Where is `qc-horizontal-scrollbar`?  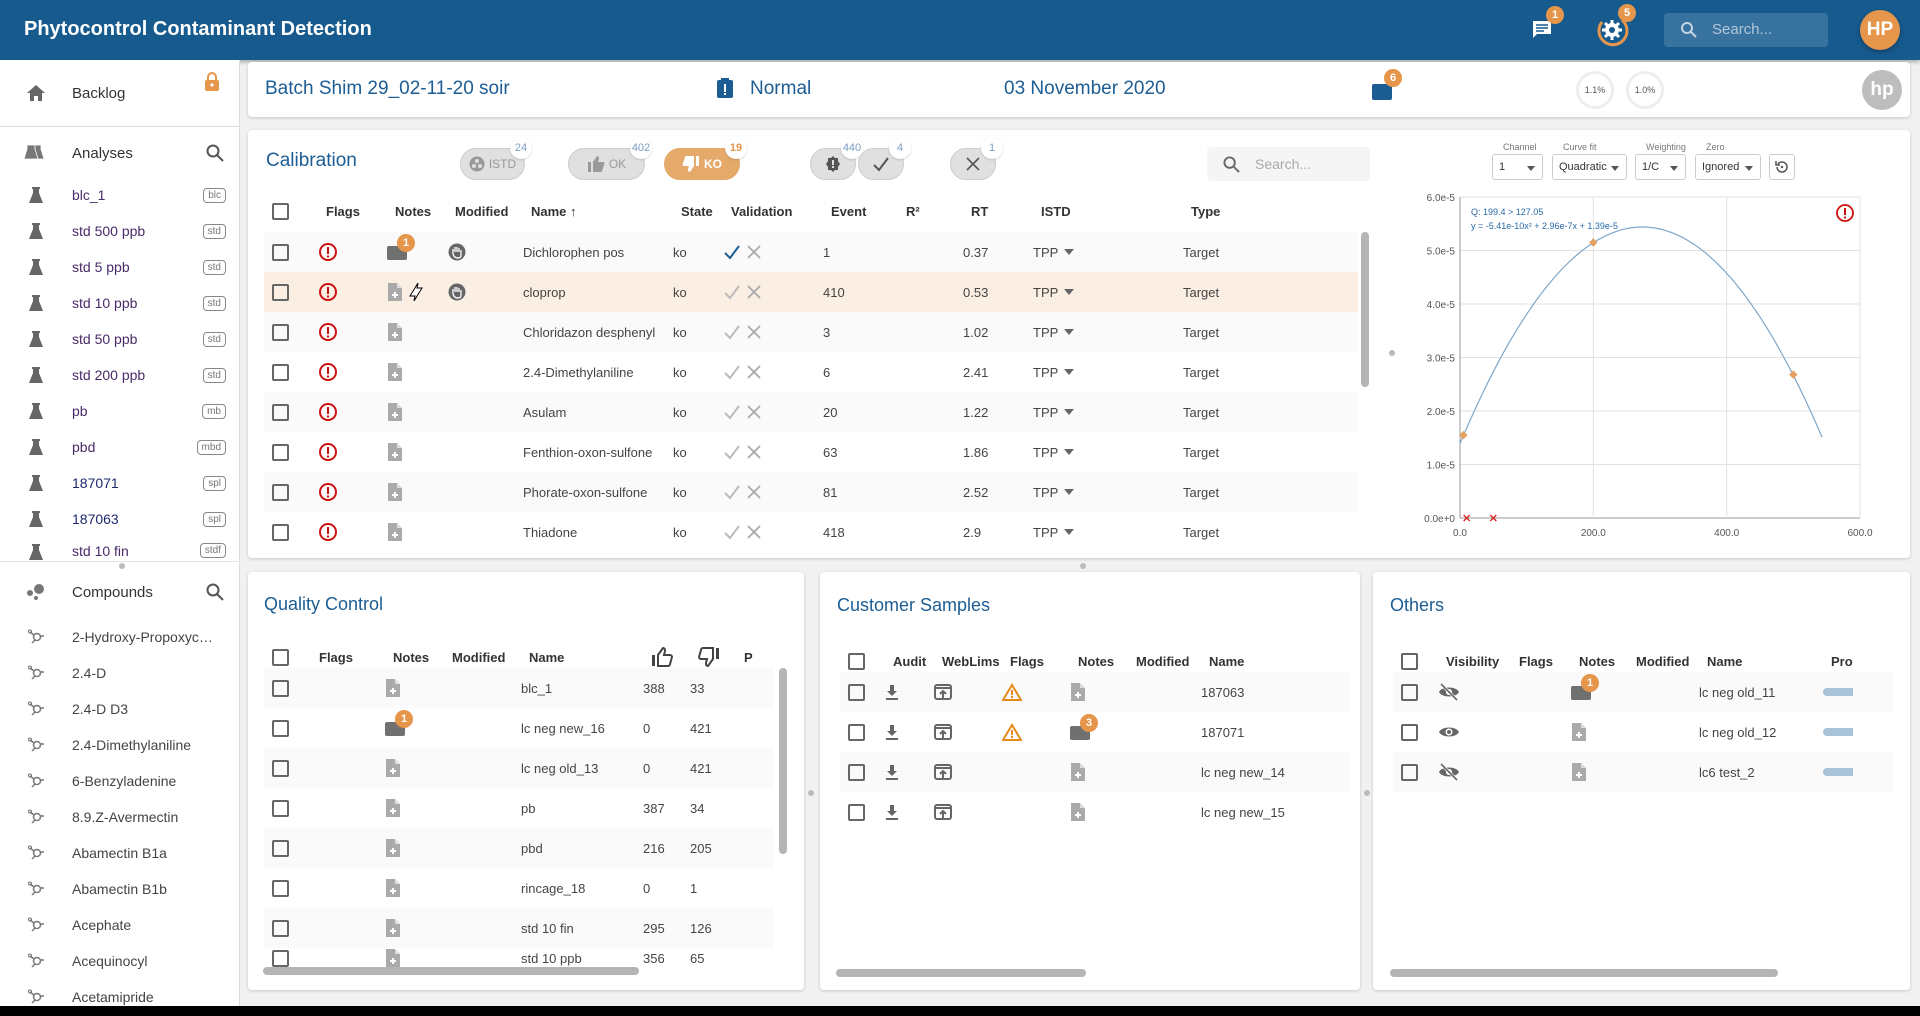
qc-horizontal-scrollbar is located at coordinates (451, 971).